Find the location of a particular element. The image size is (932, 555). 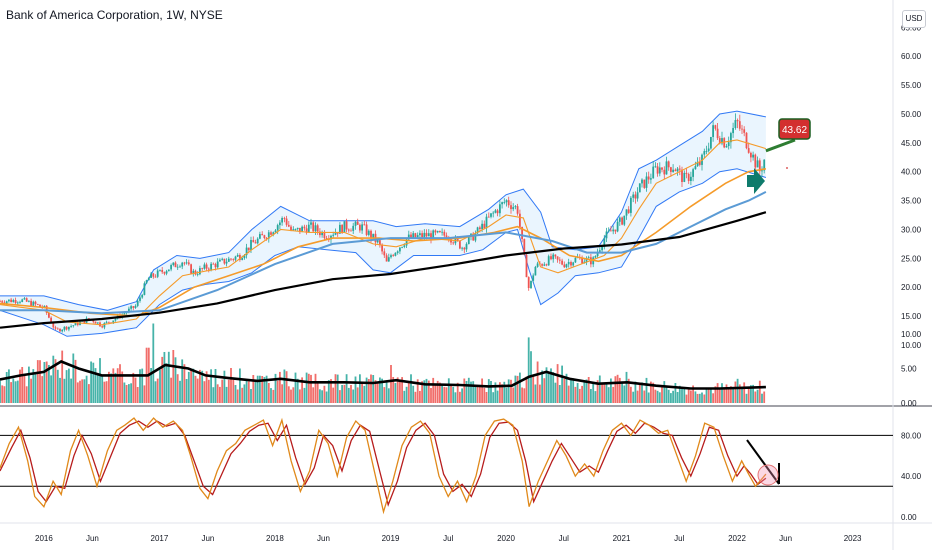

price-tick-label: 25.00 is located at coordinates (911, 258).